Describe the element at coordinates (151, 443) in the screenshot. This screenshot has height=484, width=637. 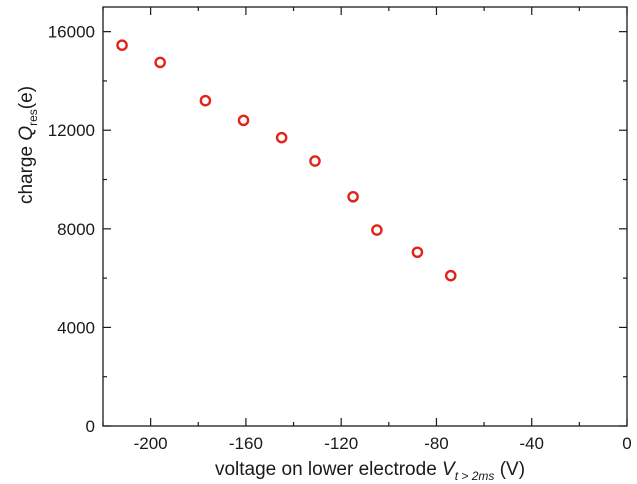
I see `x-tick-label: -200` at that location.